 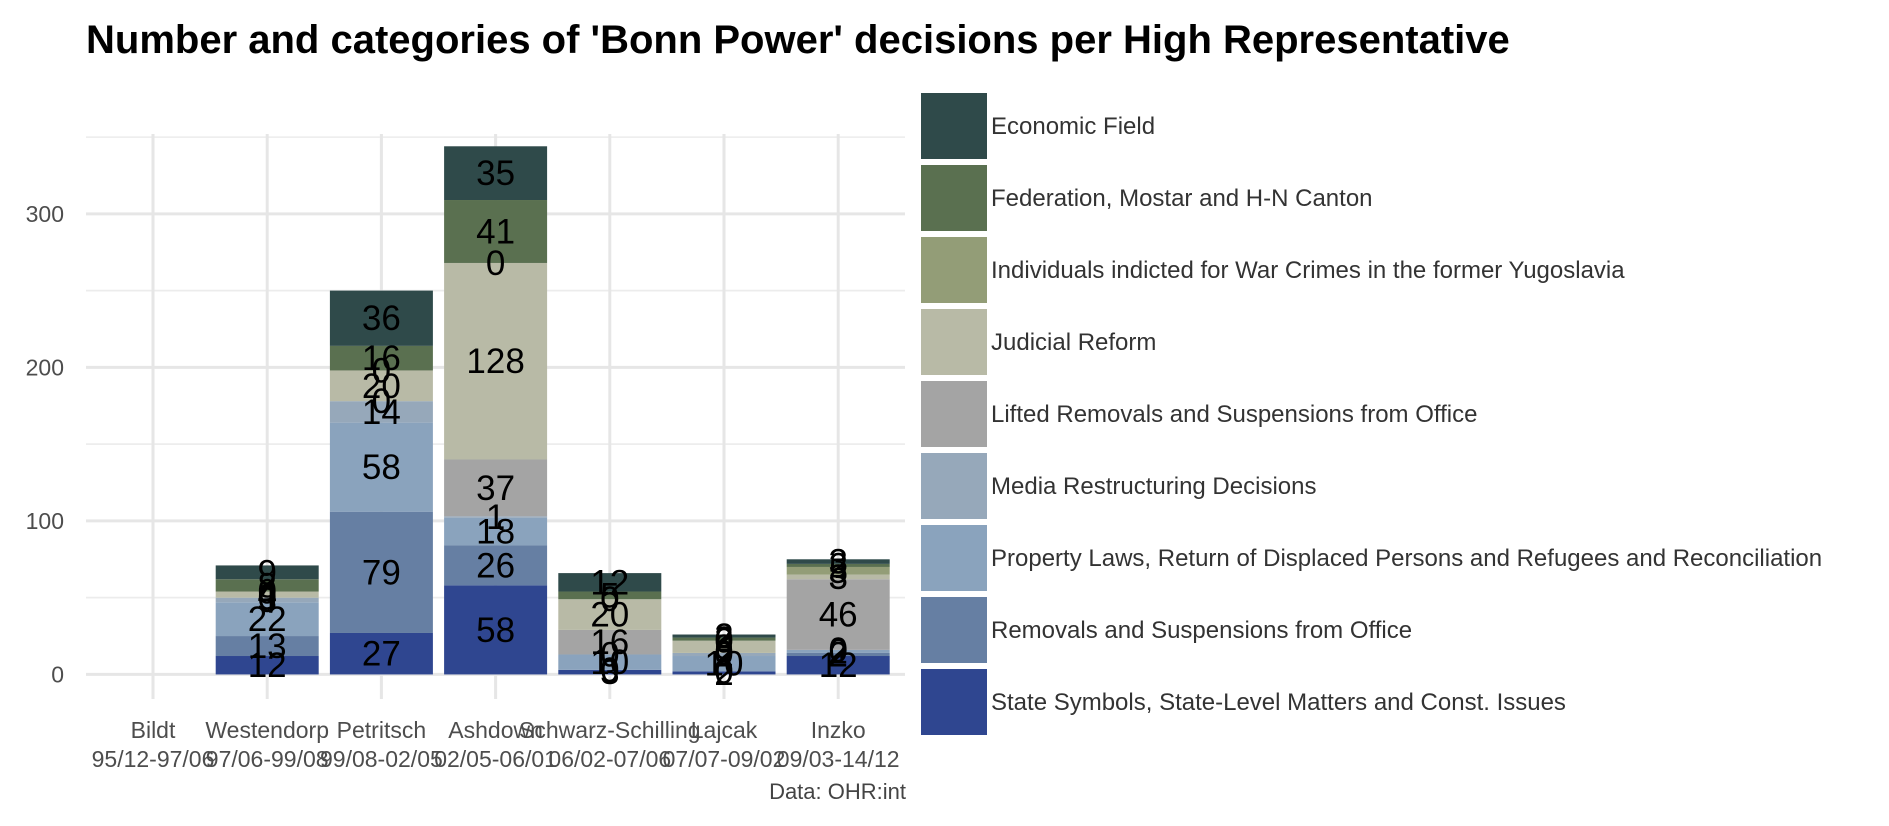 I want to click on data-label: 58, so click(x=495, y=630).